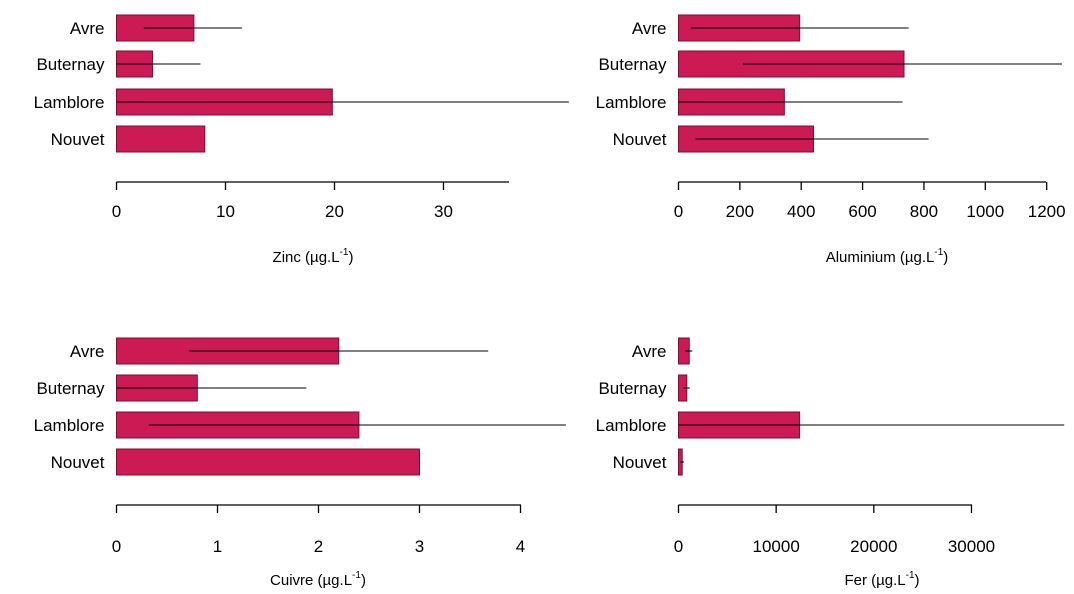 Image resolution: width=1074 pixels, height=594 pixels. I want to click on tick-label: 200, so click(740, 211).